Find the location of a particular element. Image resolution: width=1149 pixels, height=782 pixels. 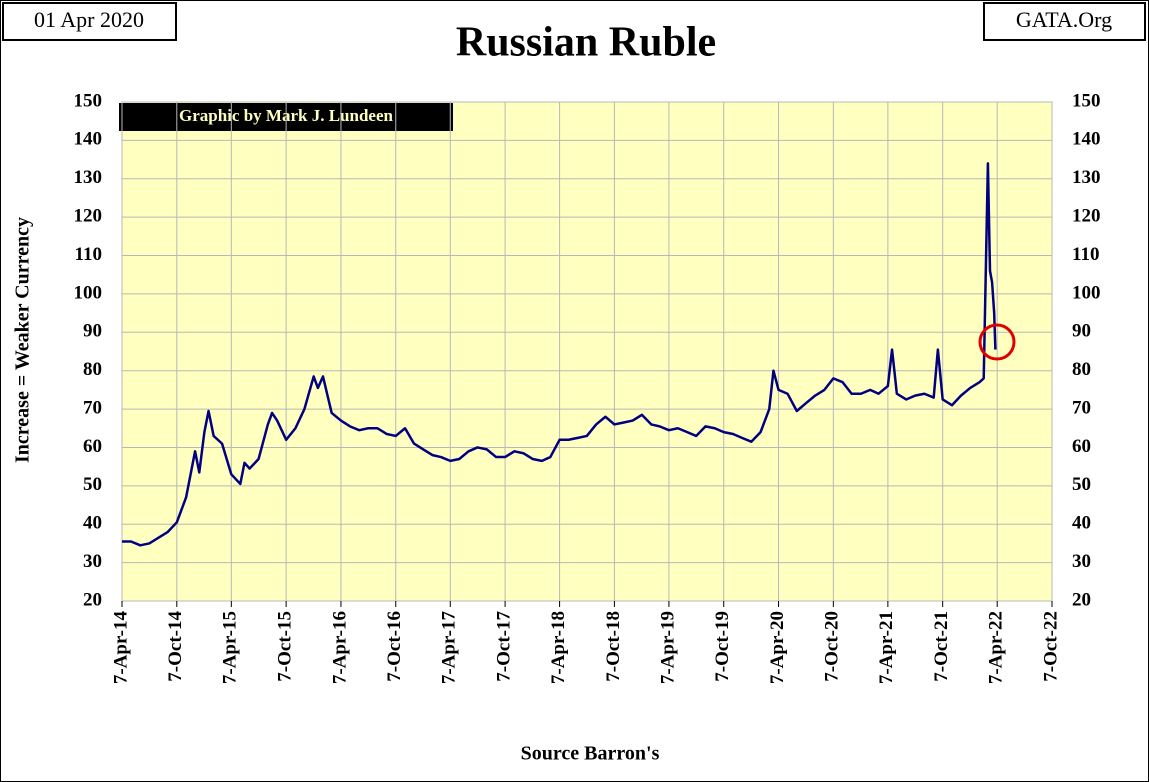

y-tick-label: 40 is located at coordinates (92, 523).